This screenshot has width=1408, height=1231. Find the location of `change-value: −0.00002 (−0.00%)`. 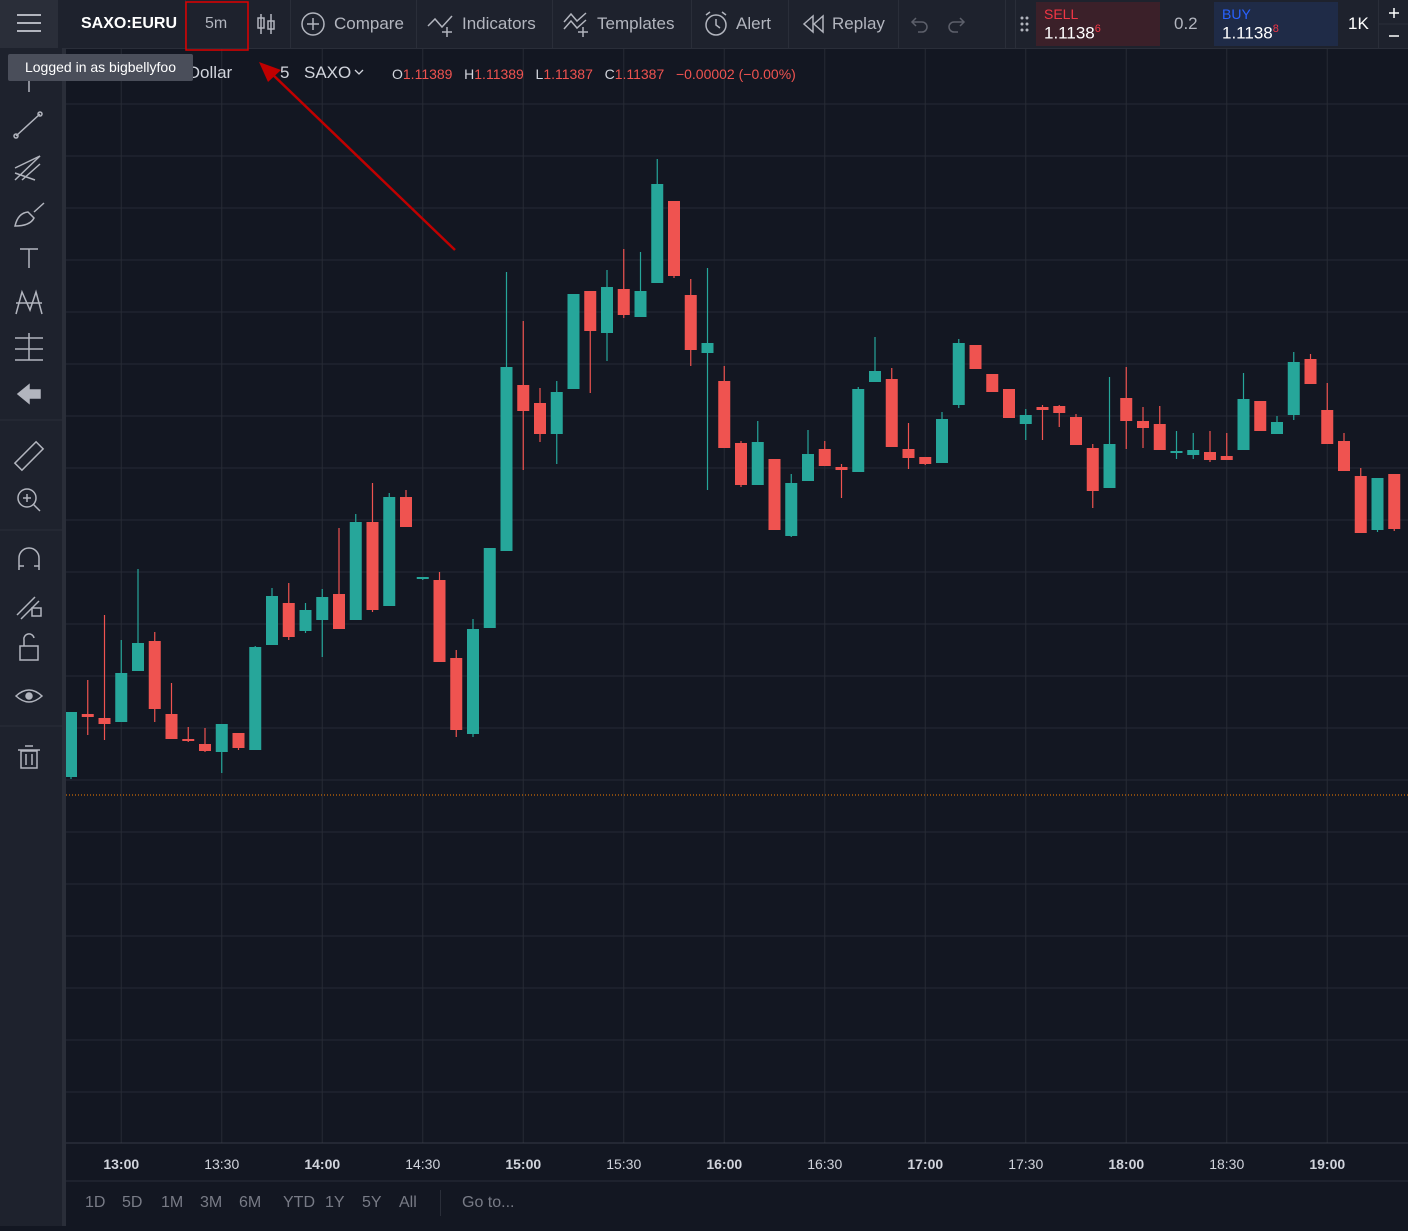

change-value: −0.00002 (−0.00%) is located at coordinates (735, 74).